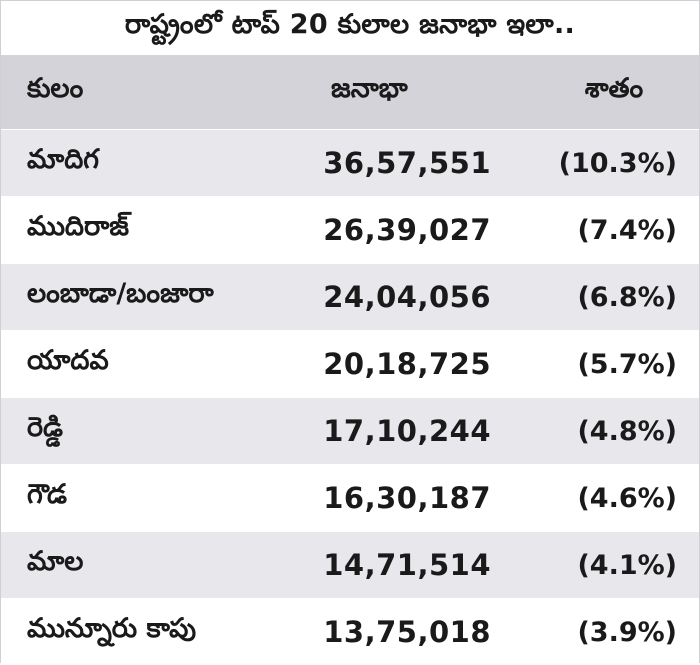 This screenshot has height=665, width=700. What do you see at coordinates (627, 364) in the screenshot?
I see `cell-percent: (5.7%)` at bounding box center [627, 364].